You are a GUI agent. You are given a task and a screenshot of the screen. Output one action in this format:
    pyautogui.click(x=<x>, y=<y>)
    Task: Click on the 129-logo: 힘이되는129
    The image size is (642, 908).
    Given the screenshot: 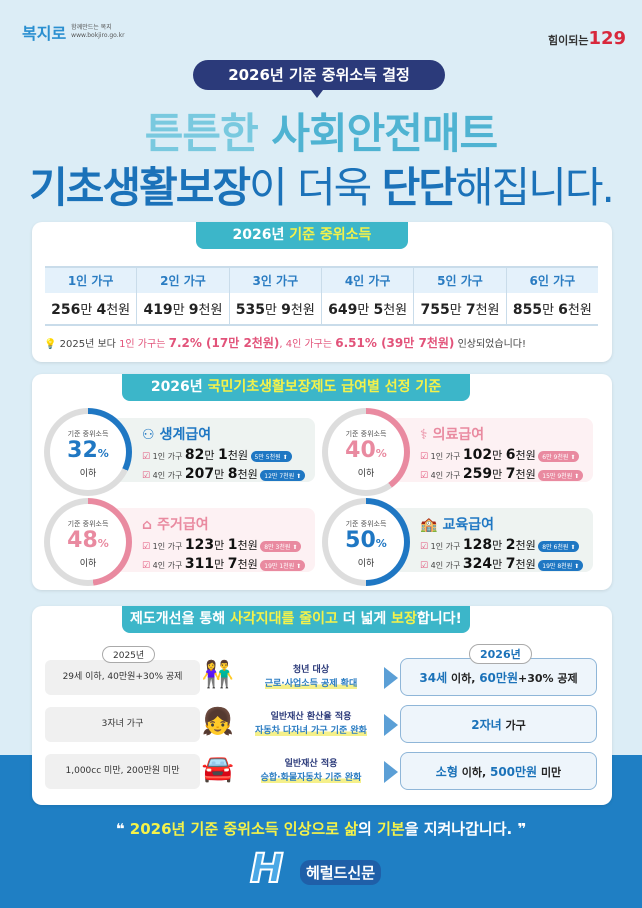 What is the action you would take?
    pyautogui.click(x=587, y=38)
    